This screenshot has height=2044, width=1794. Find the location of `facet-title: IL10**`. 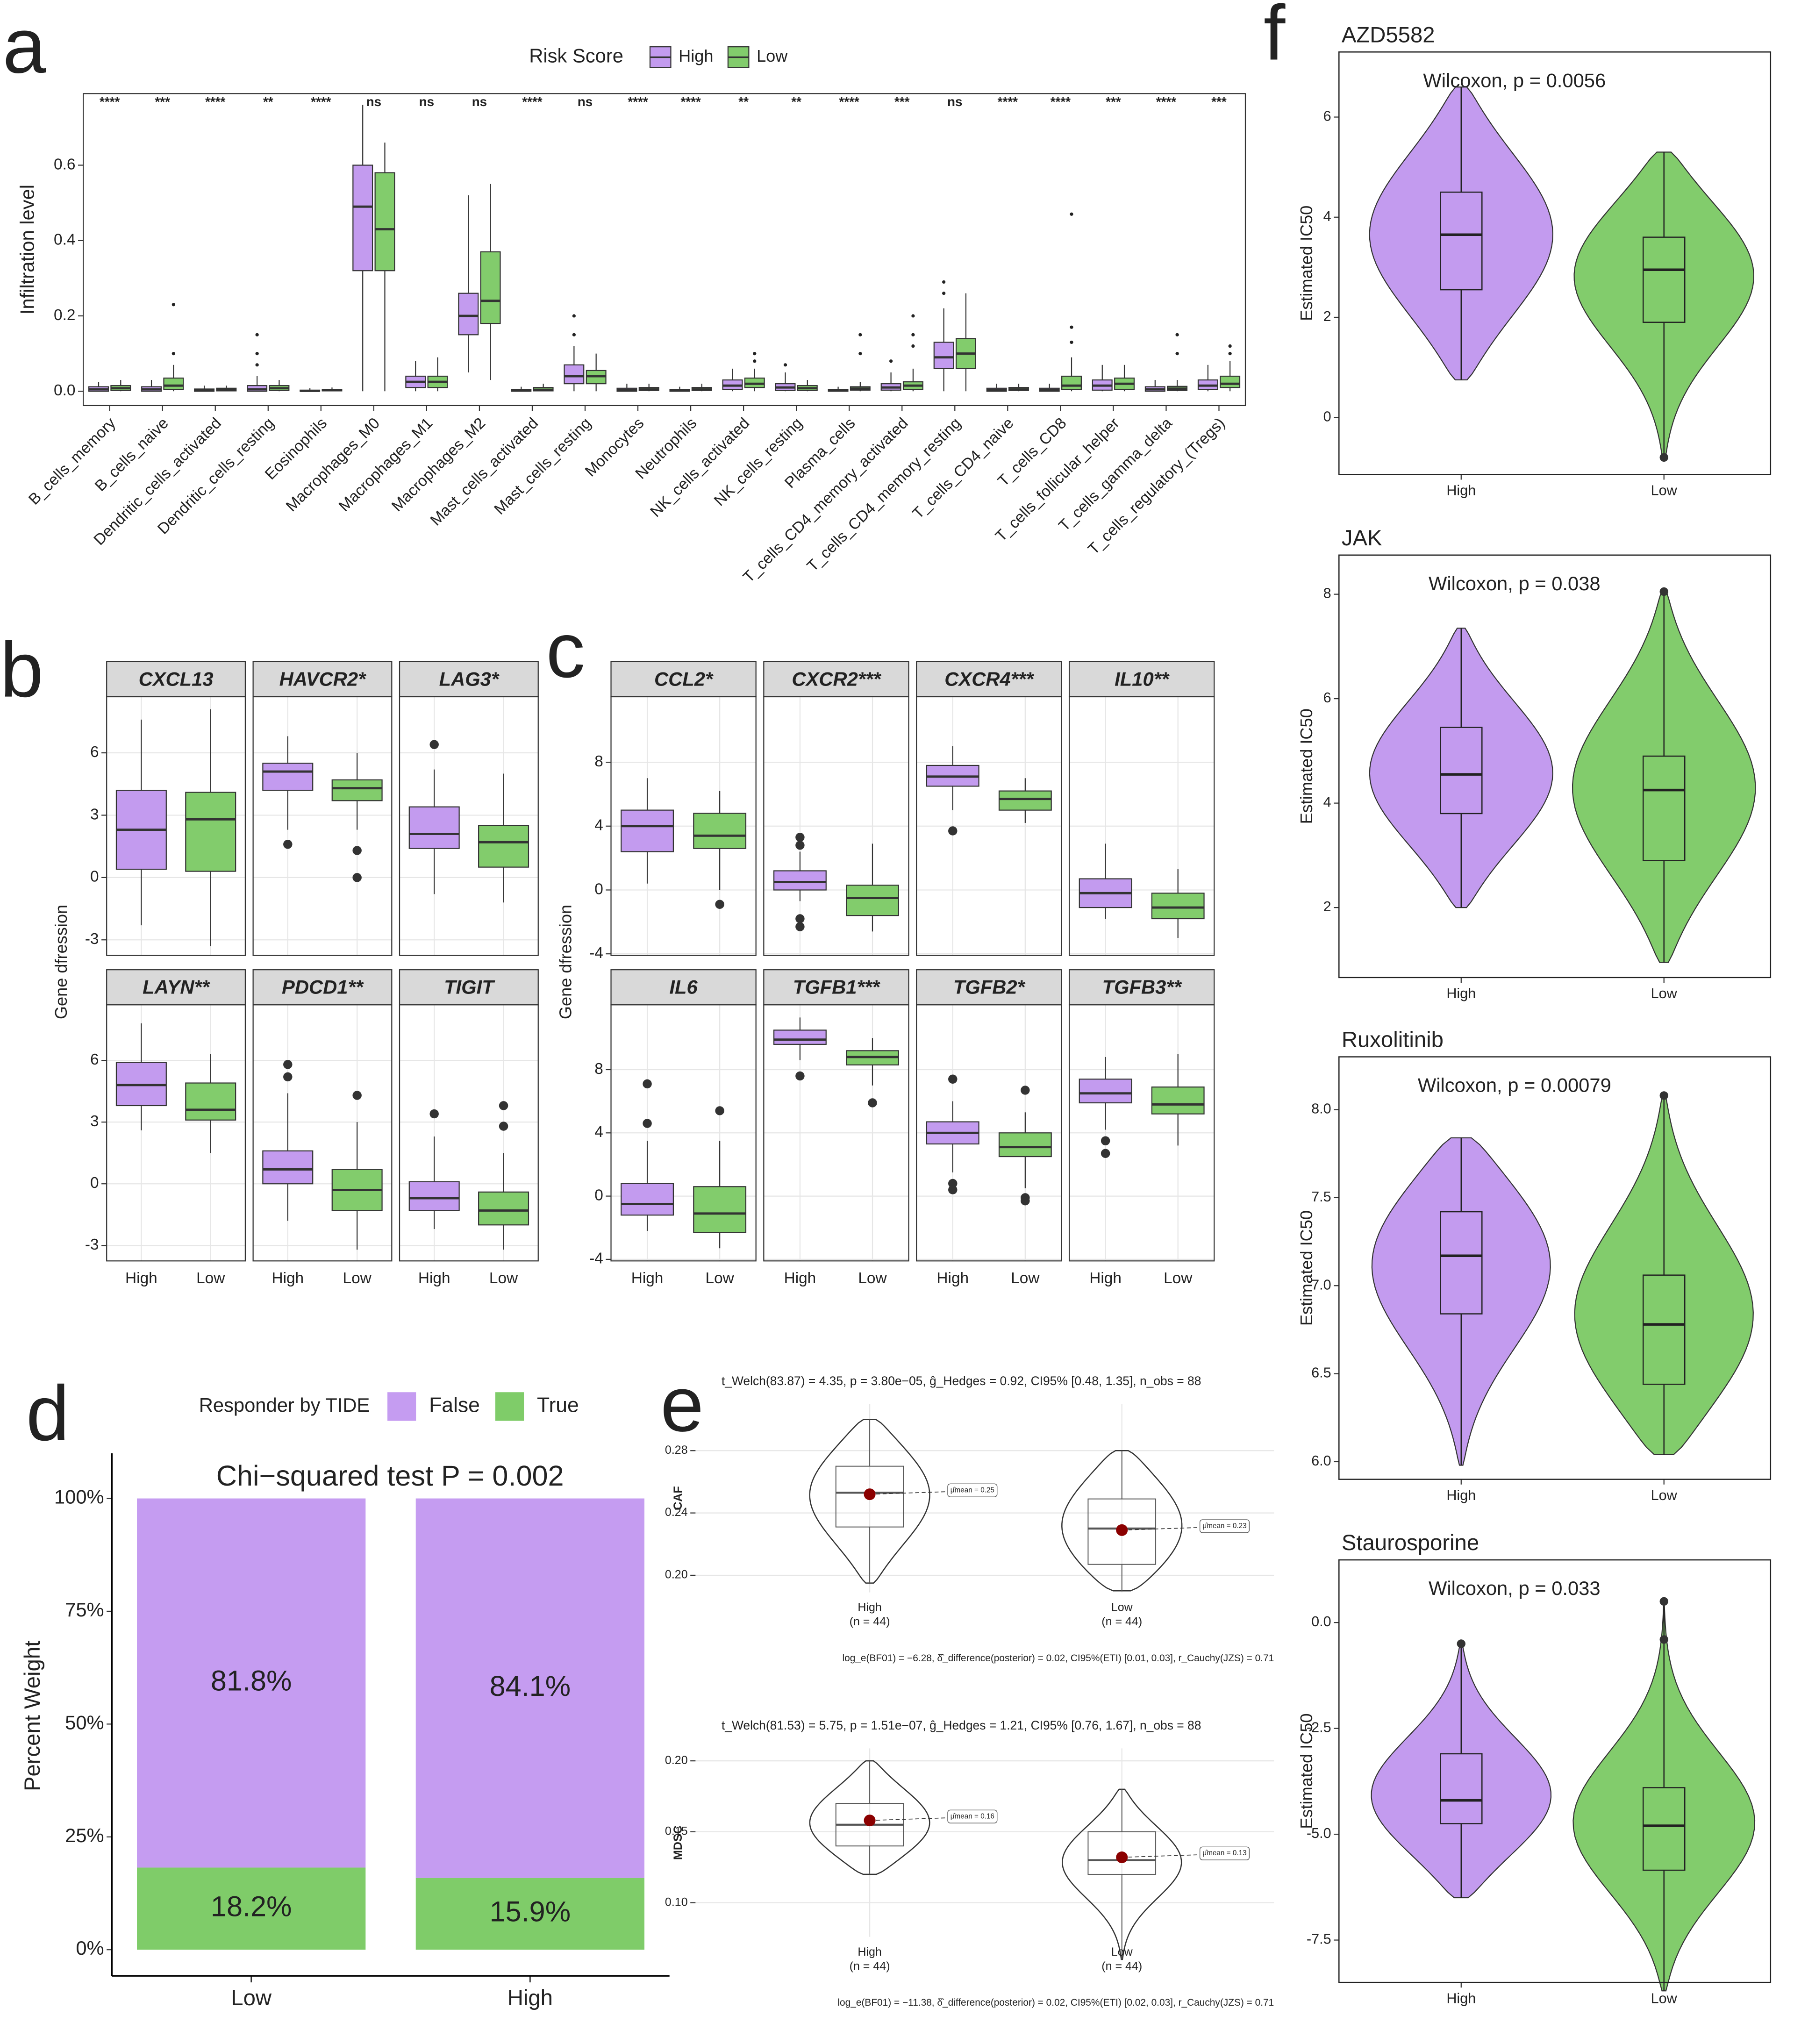

facet-title: IL10** is located at coordinates (1142, 679).